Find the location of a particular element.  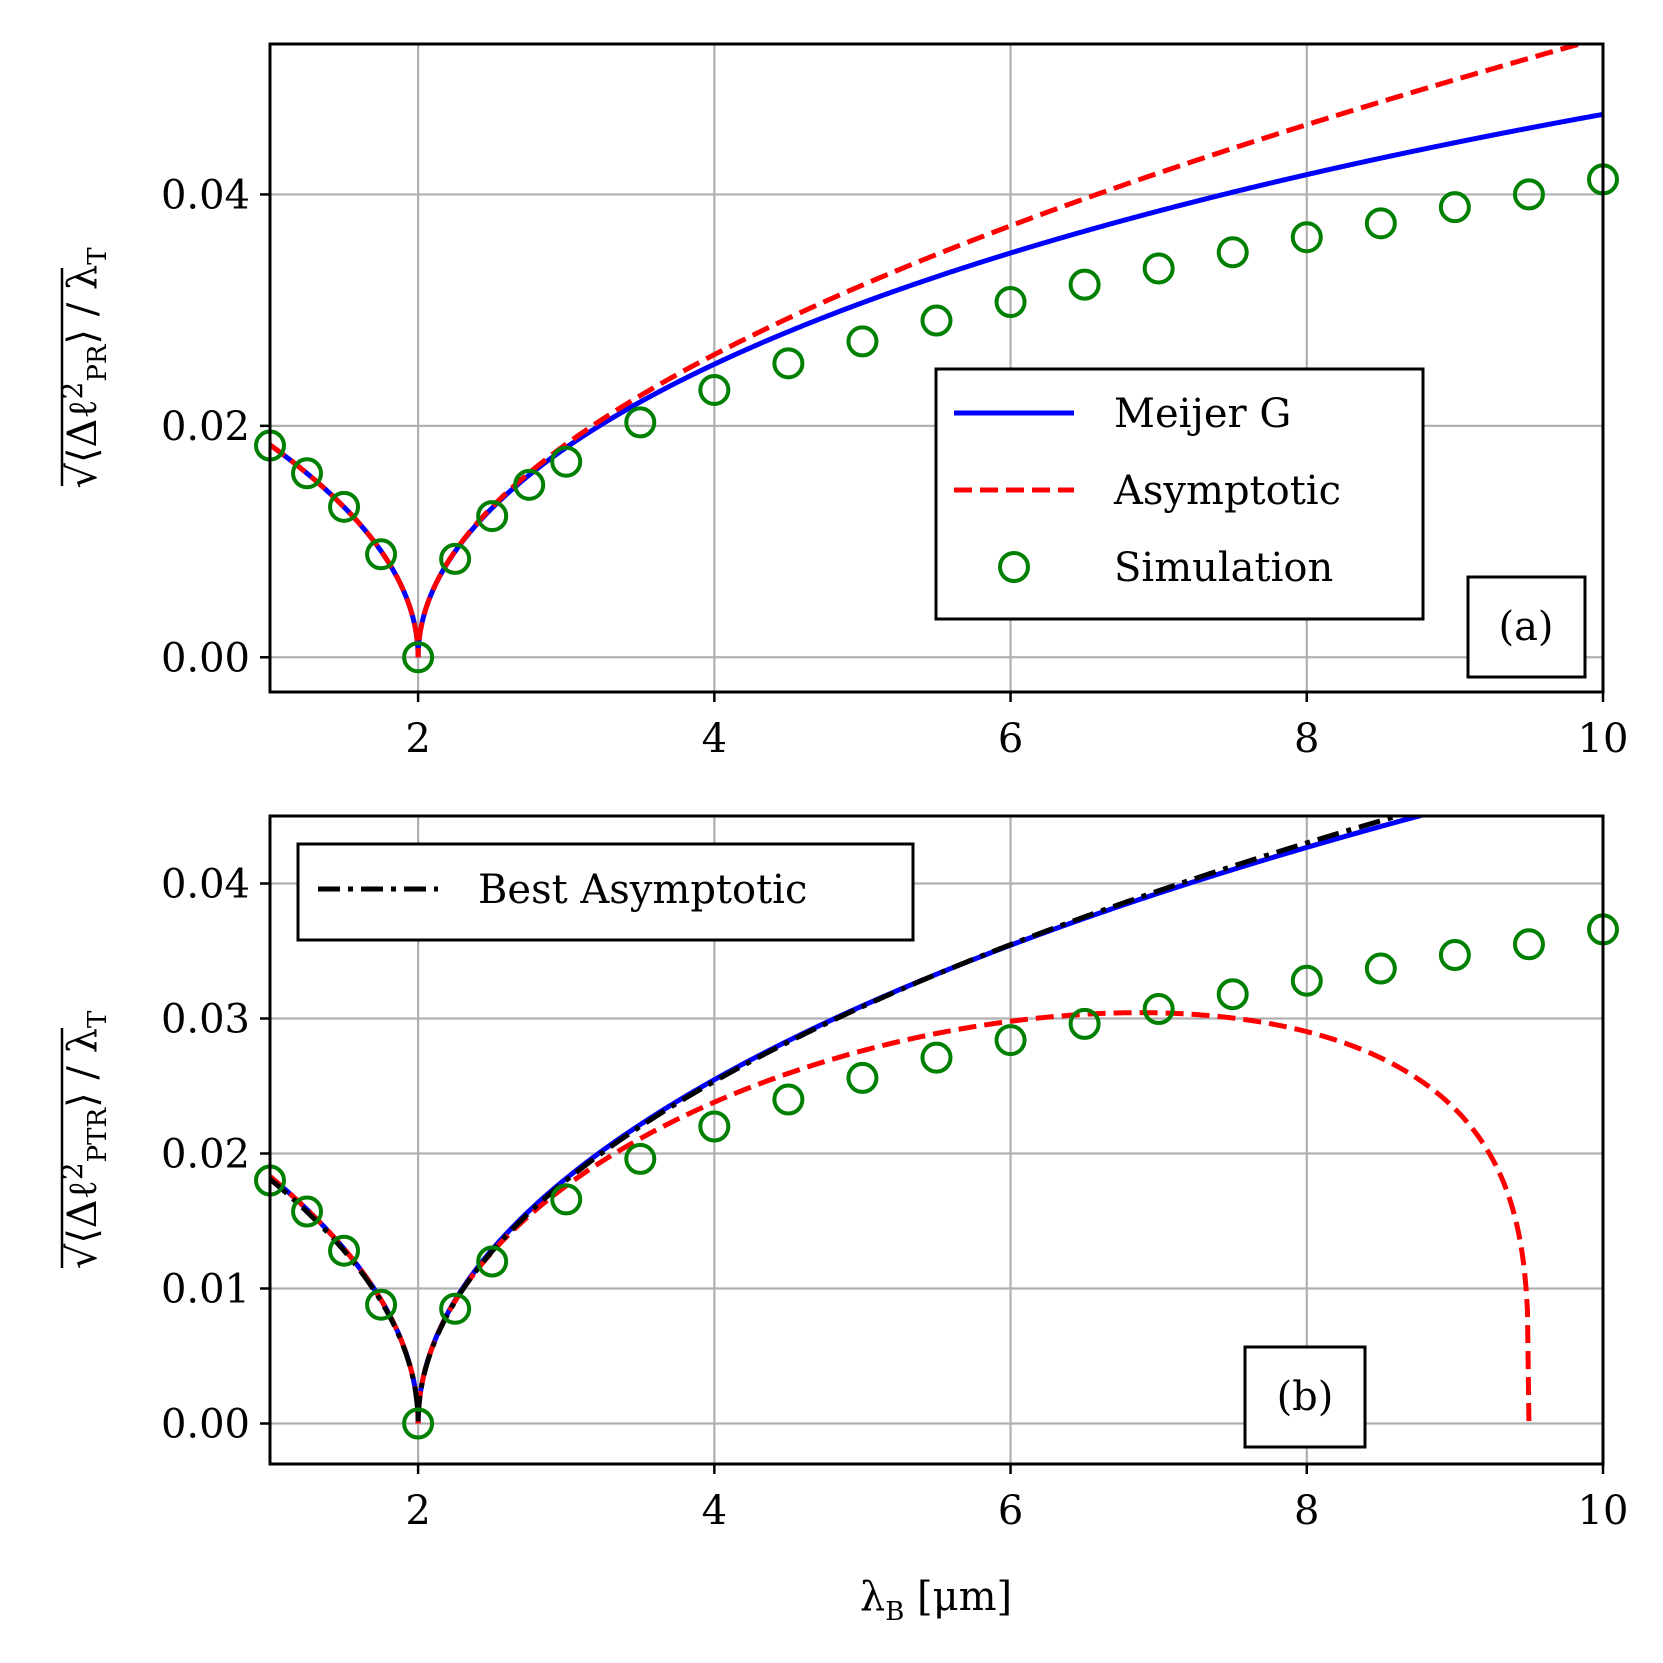

x-axis-label: λB [μm] is located at coordinates (936, 1600).